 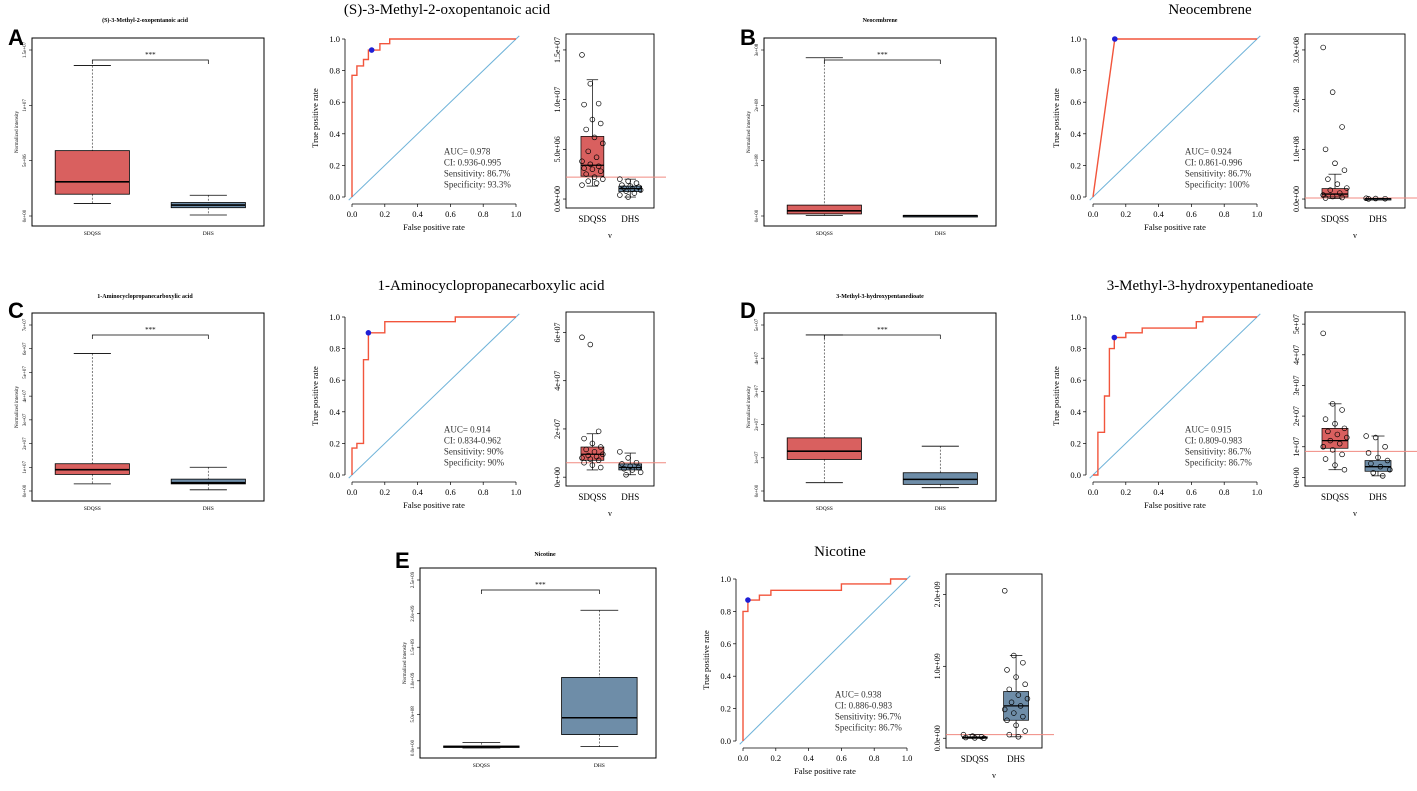 What do you see at coordinates (477, 184) in the screenshot?
I see `roc-stat-spec: Specificity: 93.3%` at bounding box center [477, 184].